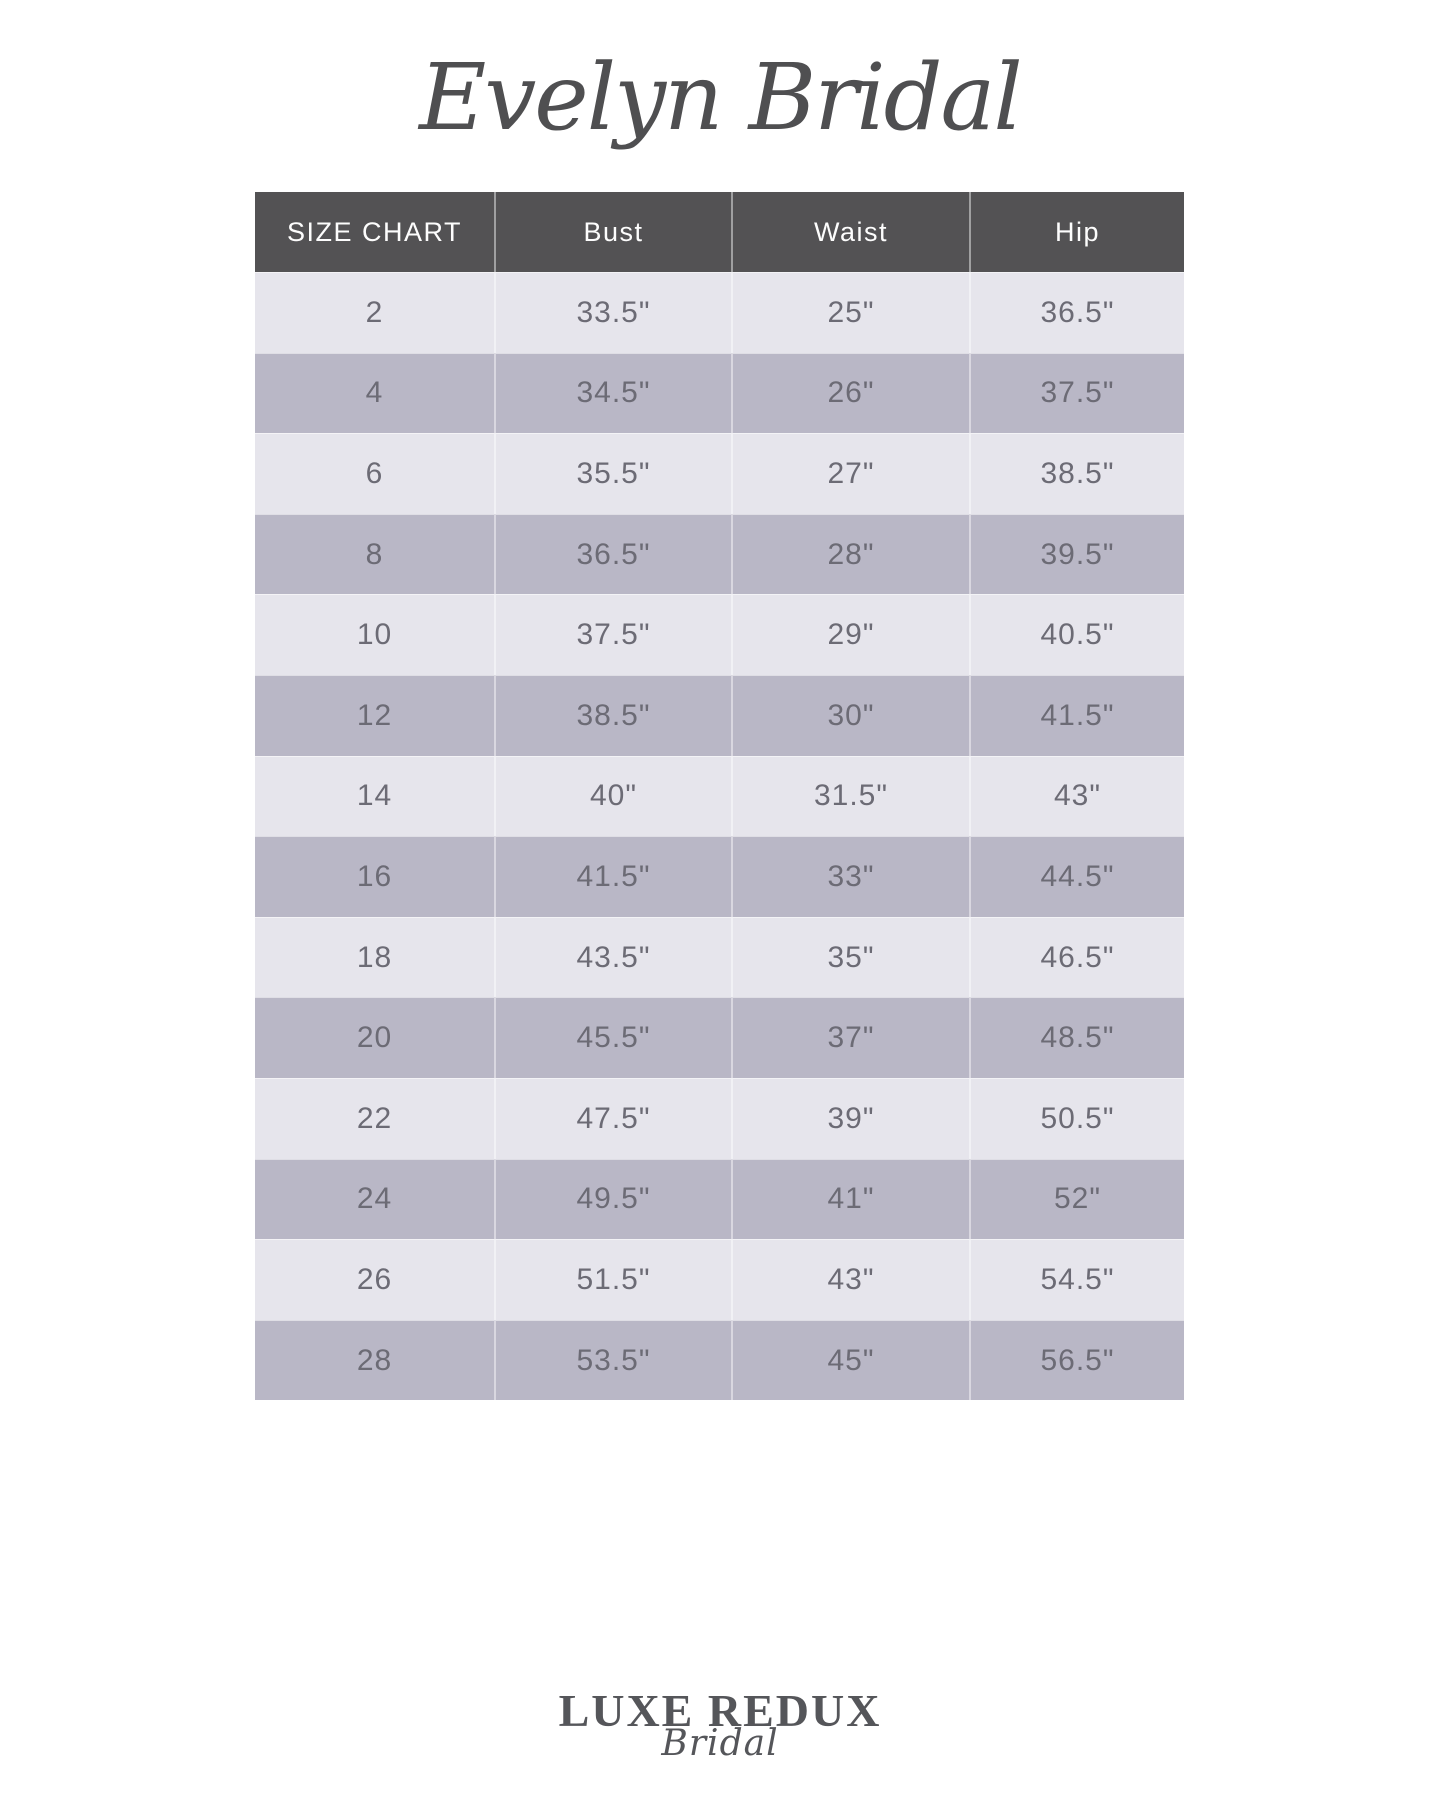 The width and height of the screenshot is (1440, 1800). I want to click on waist-cell: 39", so click(850, 1118).